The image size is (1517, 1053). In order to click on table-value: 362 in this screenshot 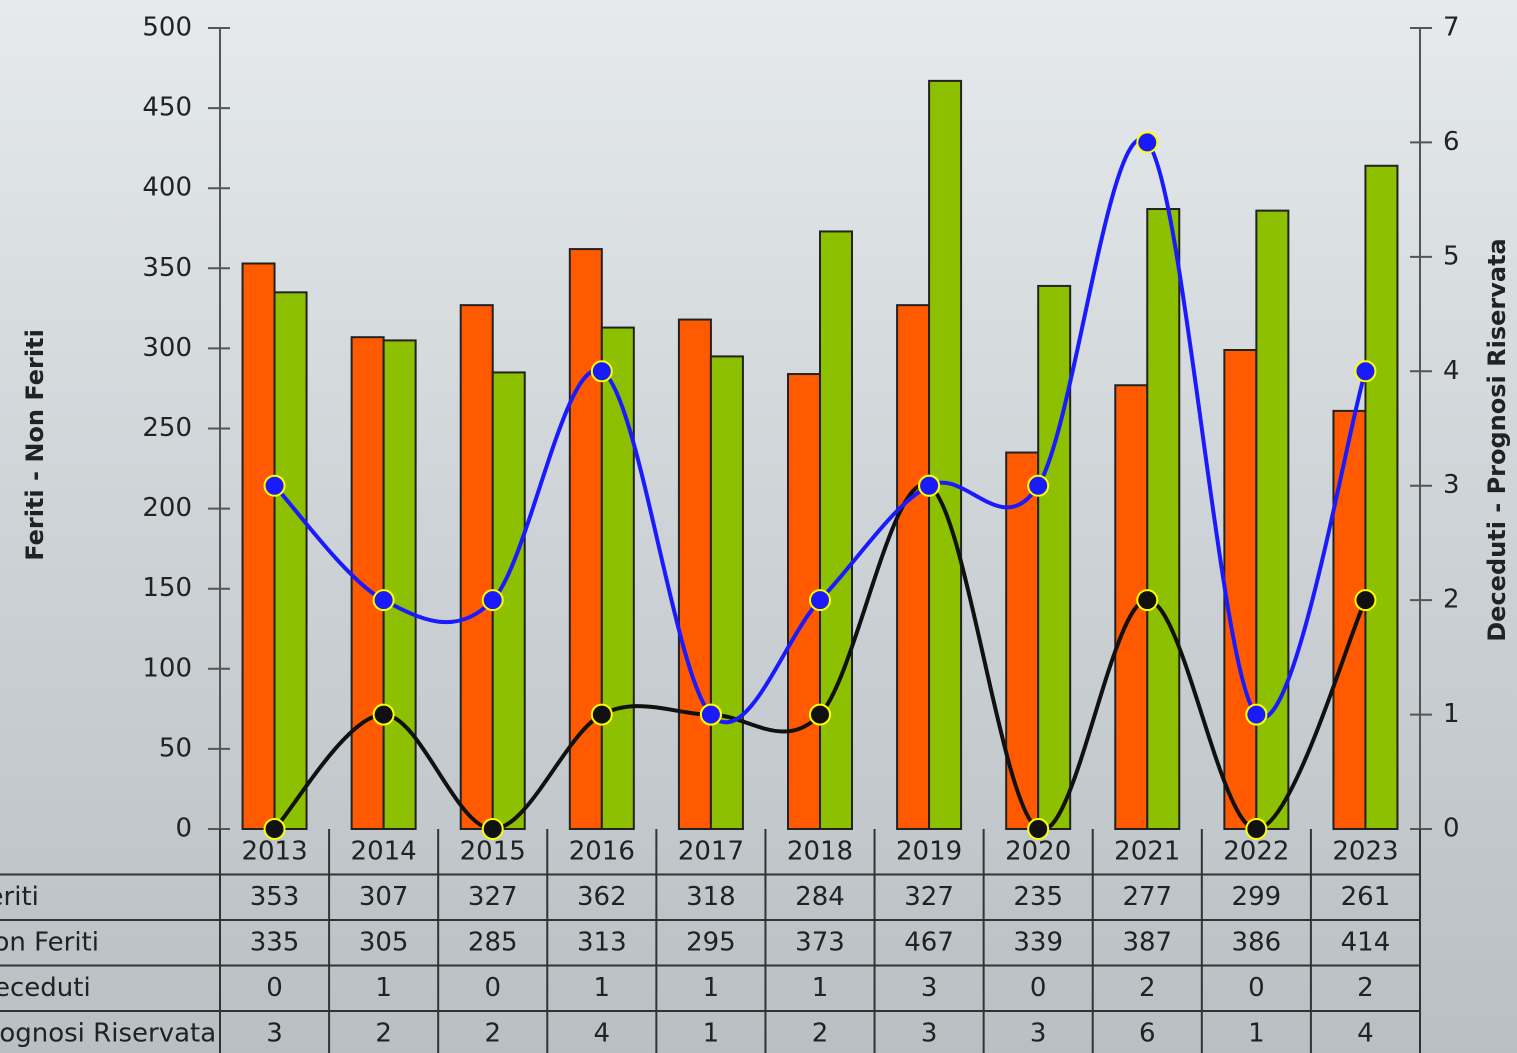, I will do `click(602, 897)`.